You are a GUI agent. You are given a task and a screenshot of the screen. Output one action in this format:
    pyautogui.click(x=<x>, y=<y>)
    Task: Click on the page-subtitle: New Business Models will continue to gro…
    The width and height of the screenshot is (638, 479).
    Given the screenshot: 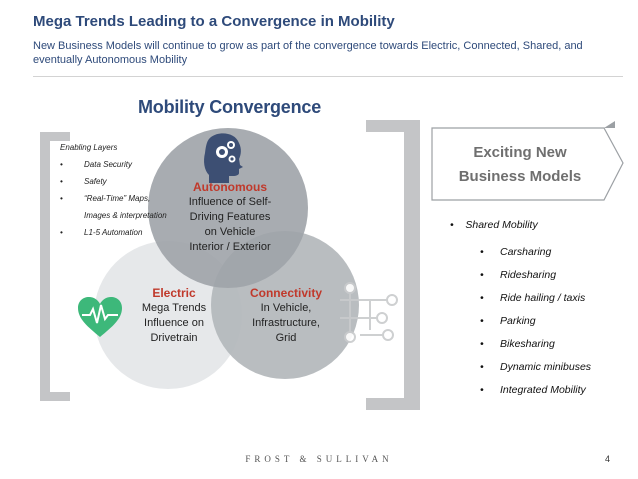 What is the action you would take?
    pyautogui.click(x=308, y=53)
    